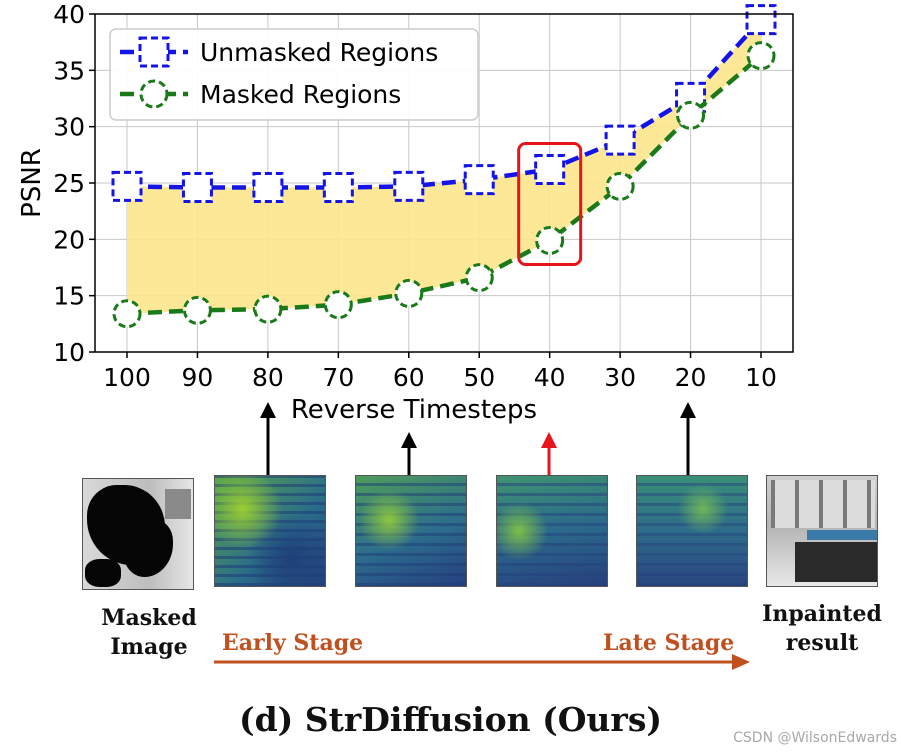 Image resolution: width=901 pixels, height=756 pixels. I want to click on masked-image-label: Masked Image, so click(149, 632).